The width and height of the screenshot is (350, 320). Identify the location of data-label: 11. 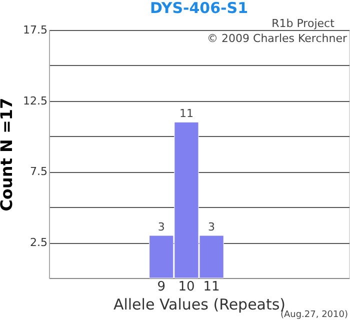
(186, 113).